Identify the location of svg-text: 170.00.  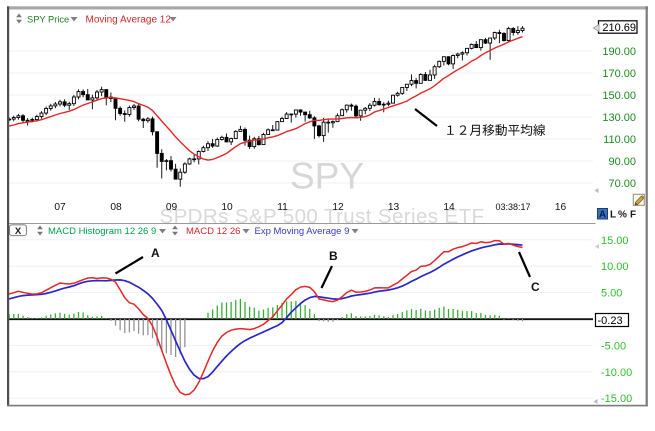
(619, 74).